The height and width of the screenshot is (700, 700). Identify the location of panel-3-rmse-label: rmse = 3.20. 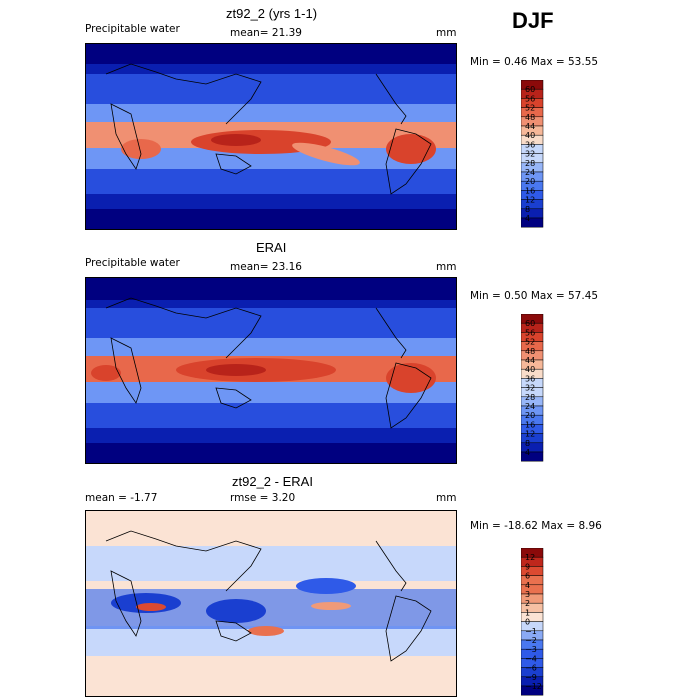
(263, 498).